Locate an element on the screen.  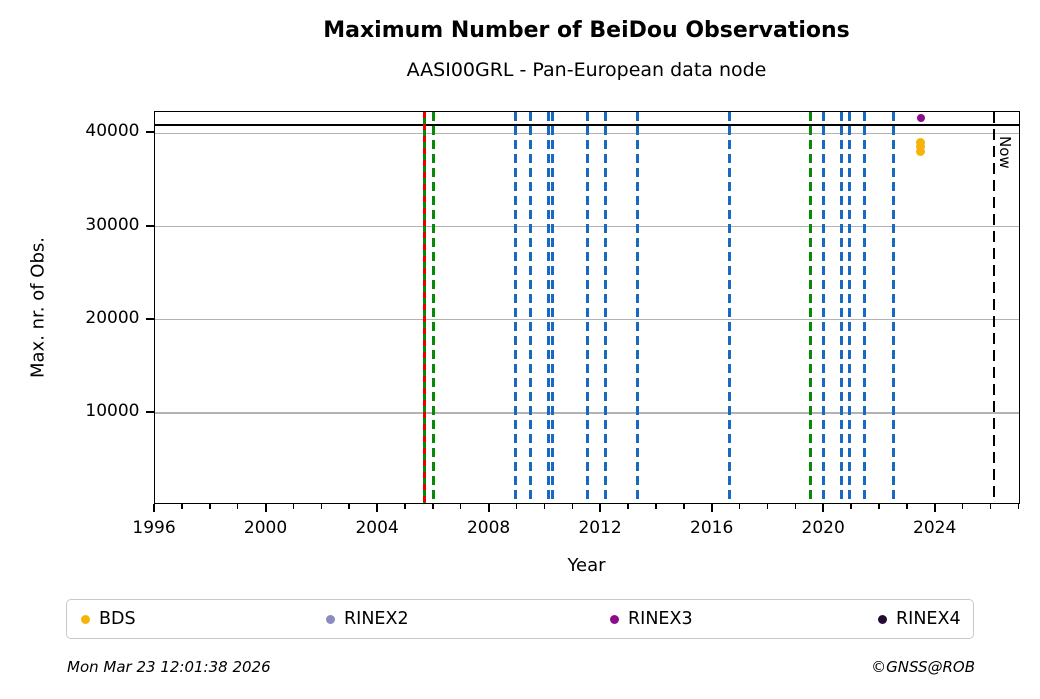
y-tick-label: 40000 is located at coordinates (112, 131).